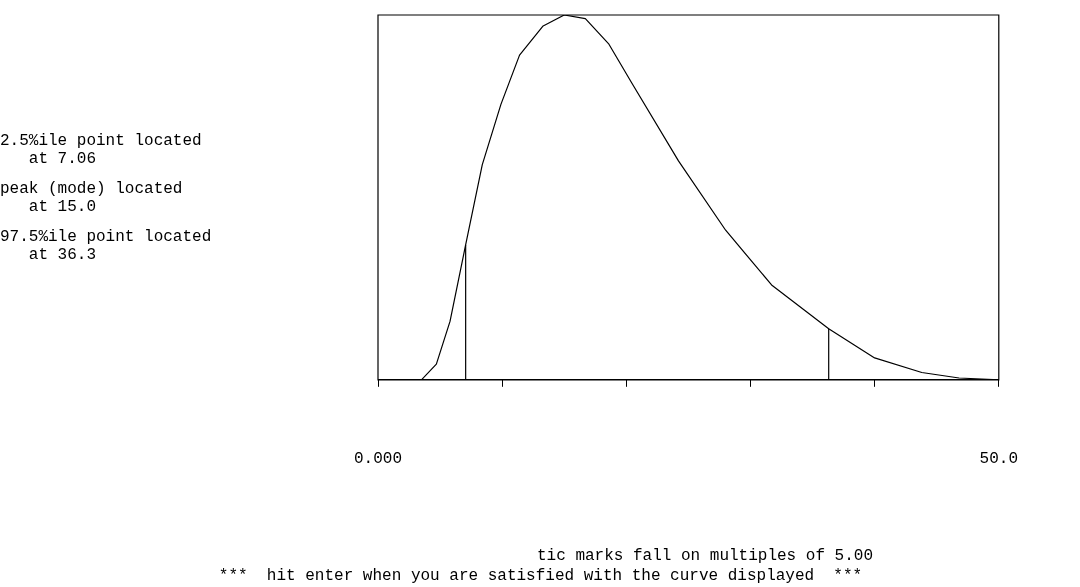 This screenshot has height=587, width=1080. I want to click on text: *** hit enter when you are satisfied with the curve displayed ***, so click(540, 576).